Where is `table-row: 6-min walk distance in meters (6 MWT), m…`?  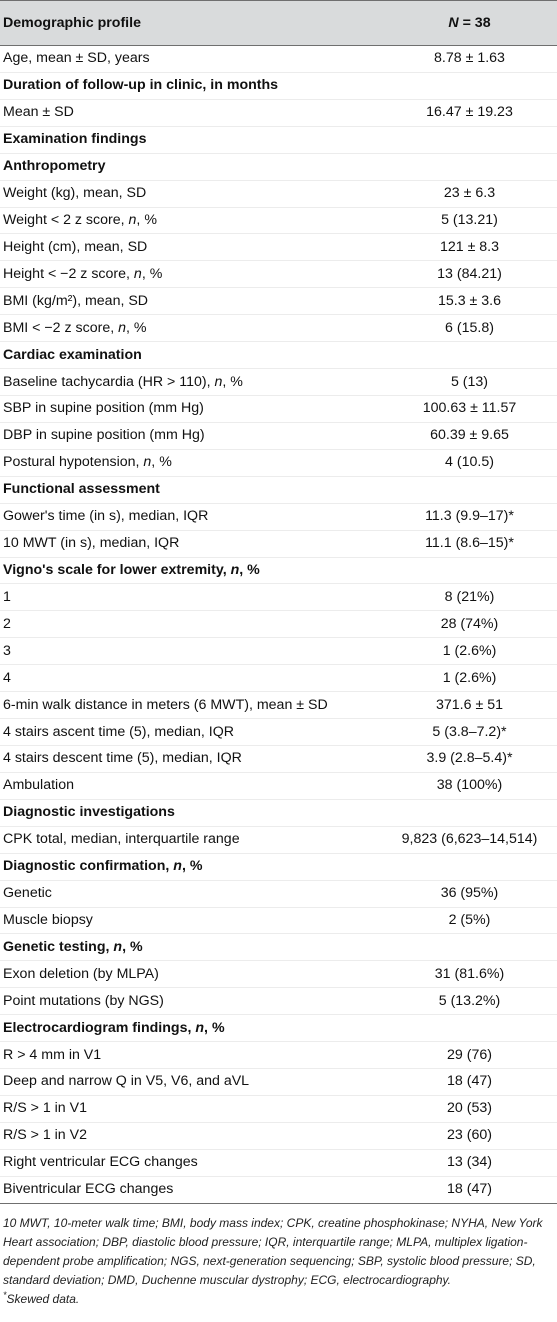 table-row: 6-min walk distance in meters (6 MWT), m… is located at coordinates (278, 705).